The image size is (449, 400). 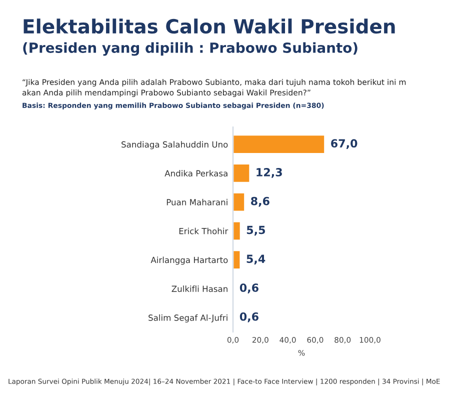 I want to click on data-label: 5,4, so click(x=256, y=259).